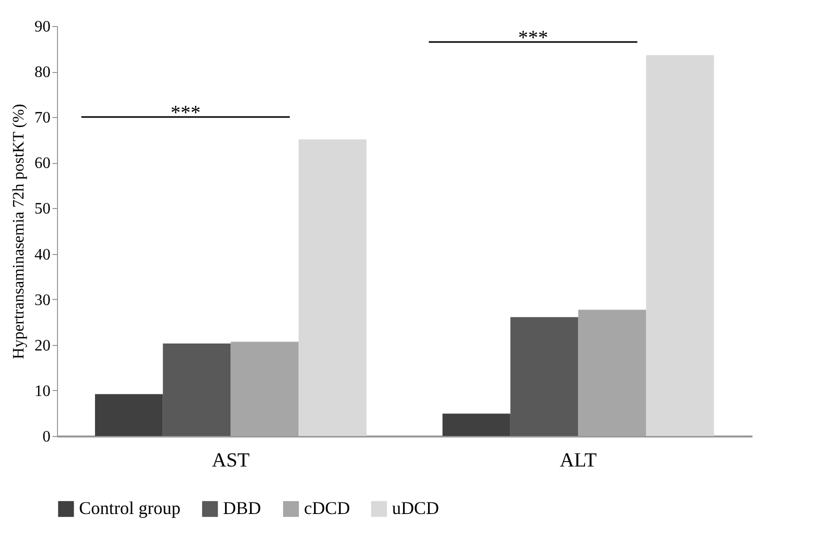  Describe the element at coordinates (19, 232) in the screenshot. I see `y-axis-title: Hypertransaminasemia 72h postKT (%)` at that location.